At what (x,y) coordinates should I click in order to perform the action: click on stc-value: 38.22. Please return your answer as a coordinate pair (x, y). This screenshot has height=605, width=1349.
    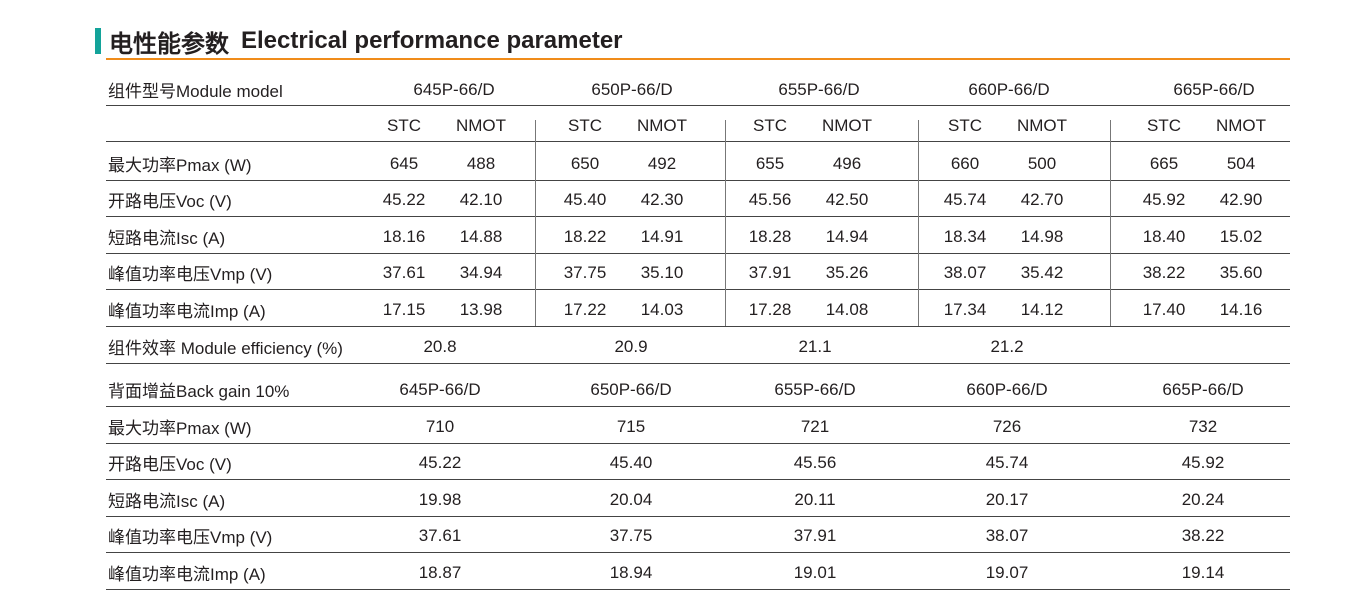
    Looking at the image, I should click on (1164, 272).